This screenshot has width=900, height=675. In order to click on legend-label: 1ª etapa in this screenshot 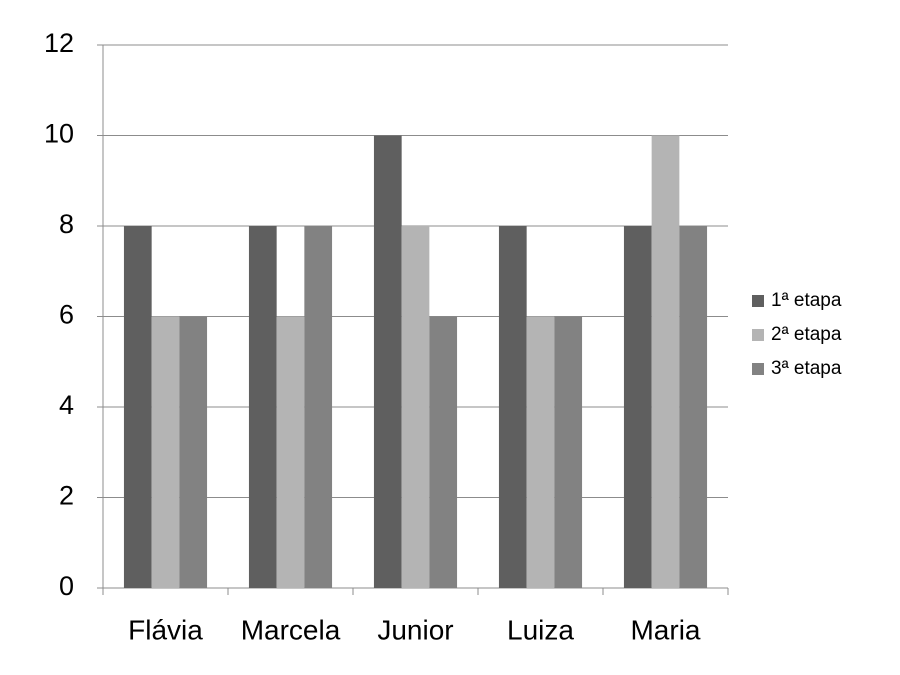, I will do `click(806, 300)`.